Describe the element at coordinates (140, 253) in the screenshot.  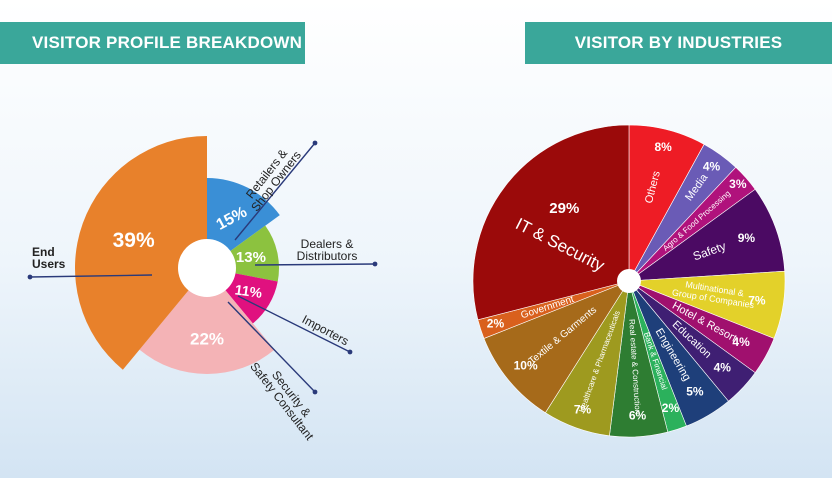
I see `profile-slice-end-users` at that location.